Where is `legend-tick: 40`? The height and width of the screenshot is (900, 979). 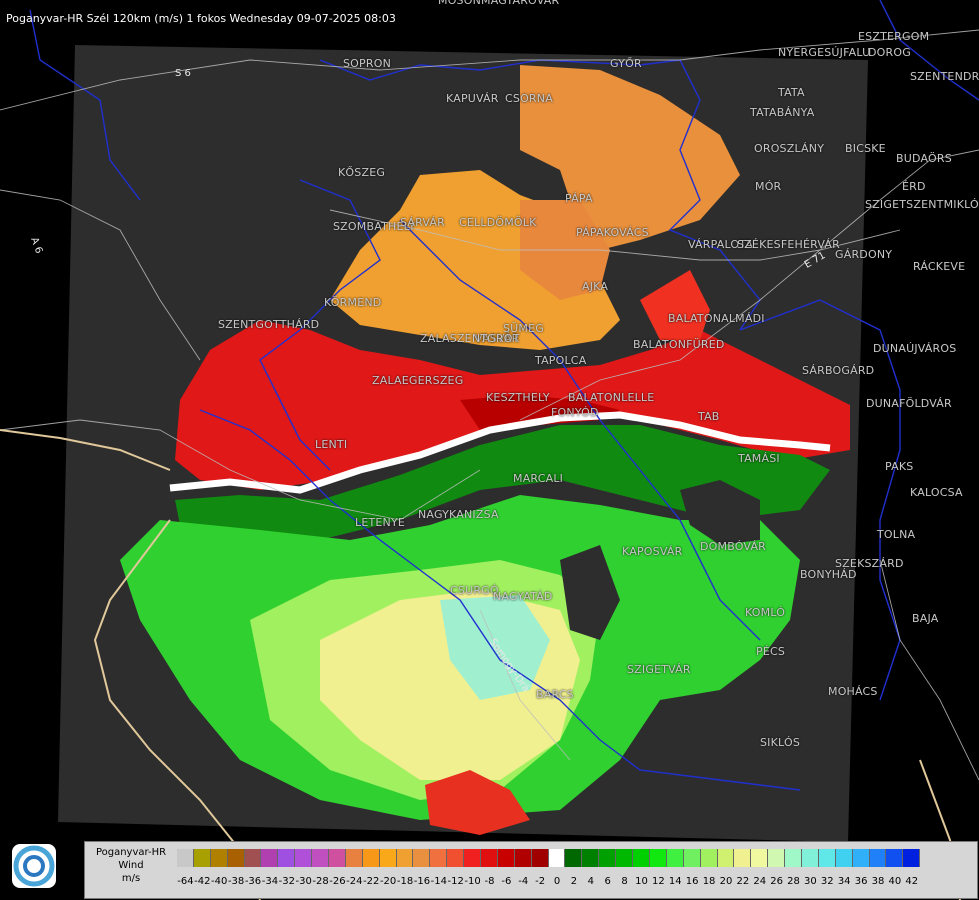 legend-tick: 40 is located at coordinates (895, 881).